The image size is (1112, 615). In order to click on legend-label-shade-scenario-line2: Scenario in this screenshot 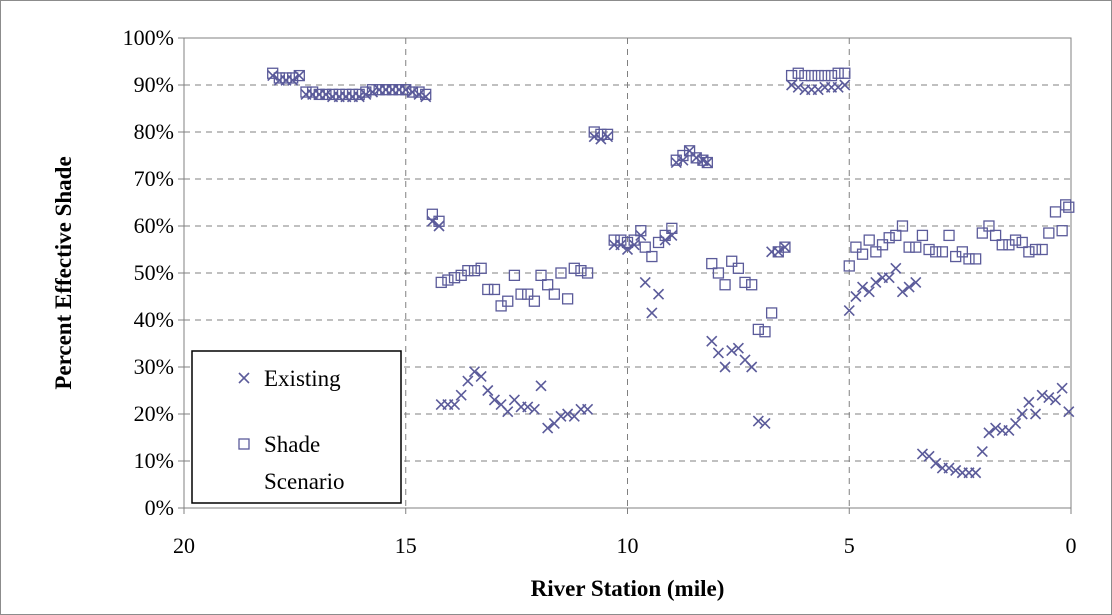, I will do `click(304, 481)`.